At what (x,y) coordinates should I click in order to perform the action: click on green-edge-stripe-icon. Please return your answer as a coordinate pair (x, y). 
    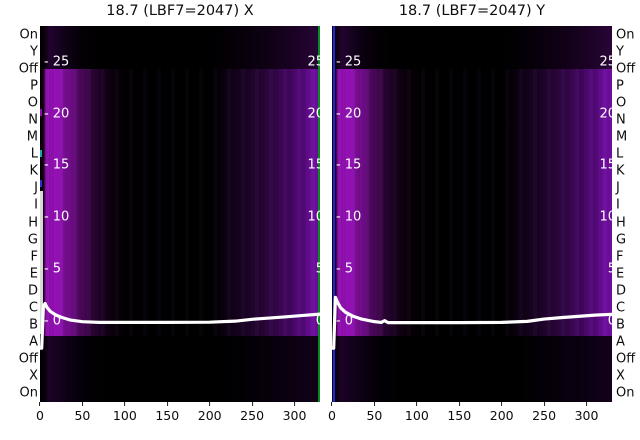
    Looking at the image, I should click on (319, 214).